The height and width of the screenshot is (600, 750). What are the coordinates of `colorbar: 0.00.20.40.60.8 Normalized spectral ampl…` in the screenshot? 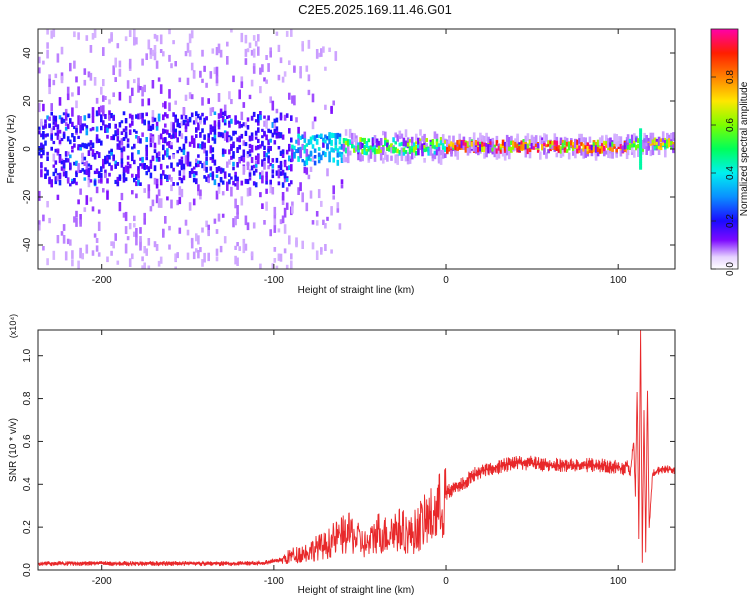 It's located at (730, 152).